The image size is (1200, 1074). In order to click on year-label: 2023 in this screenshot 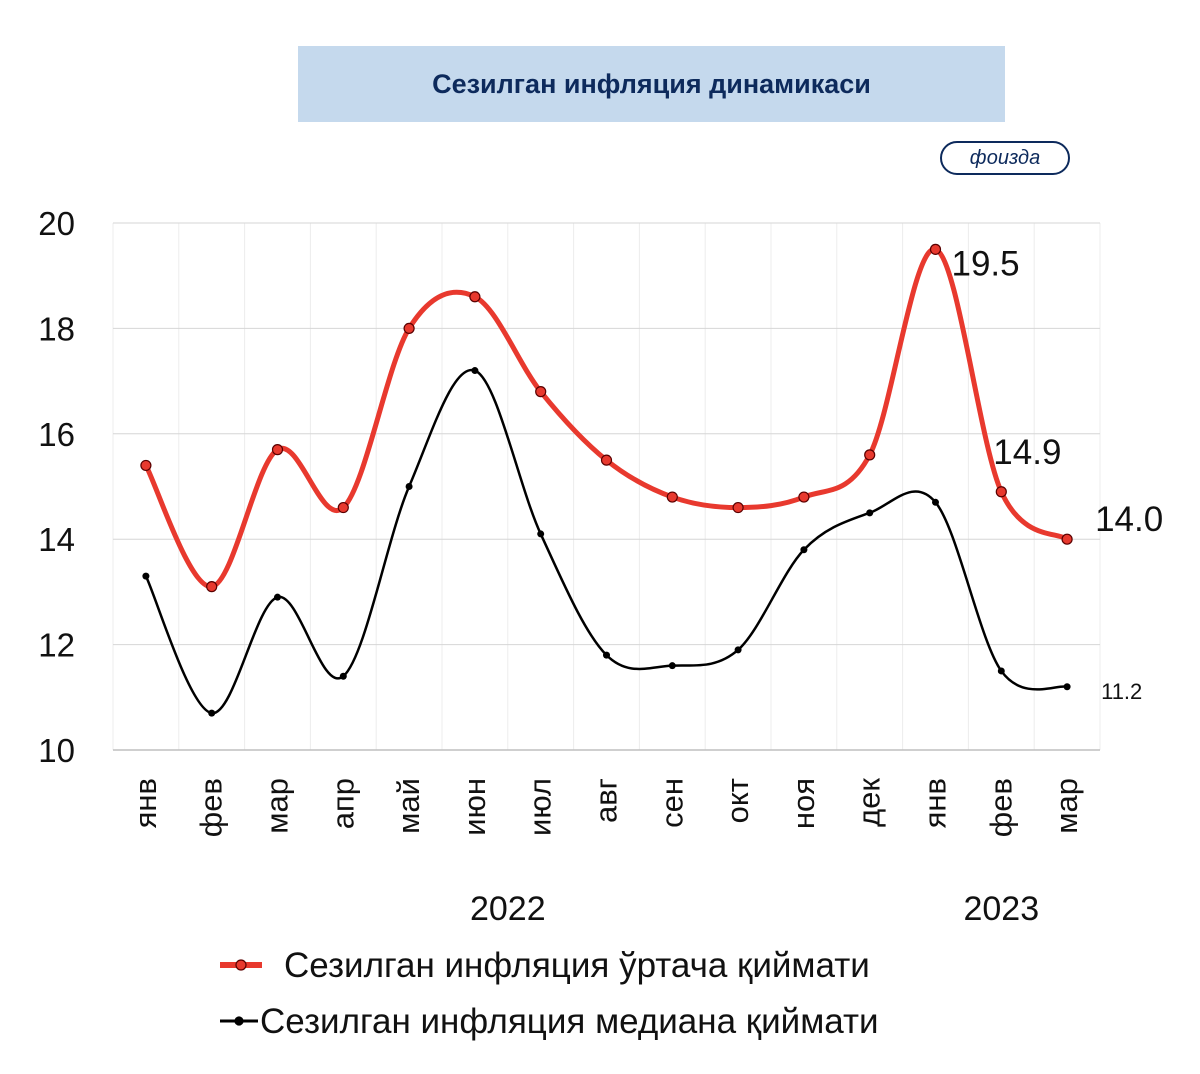, I will do `click(1001, 909)`.